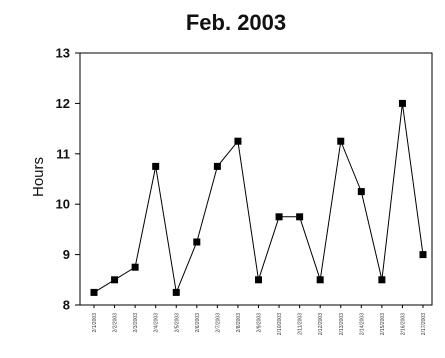 Image resolution: width=445 pixels, height=358 pixels. What do you see at coordinates (116, 323) in the screenshot?
I see `x-tick-label: 2/2/2003` at bounding box center [116, 323].